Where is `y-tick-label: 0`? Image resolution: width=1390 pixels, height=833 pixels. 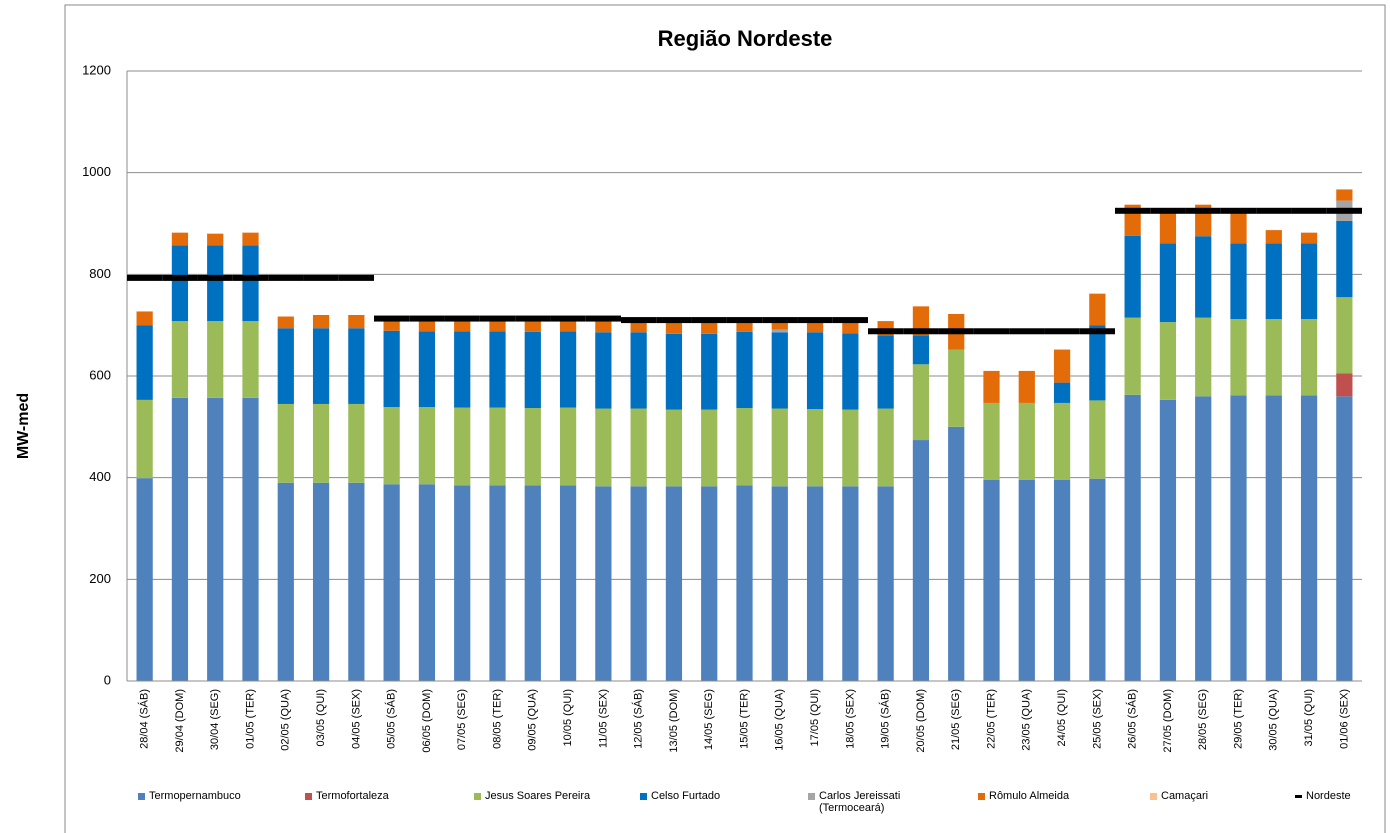
y-tick-label: 0 is located at coordinates (107, 679).